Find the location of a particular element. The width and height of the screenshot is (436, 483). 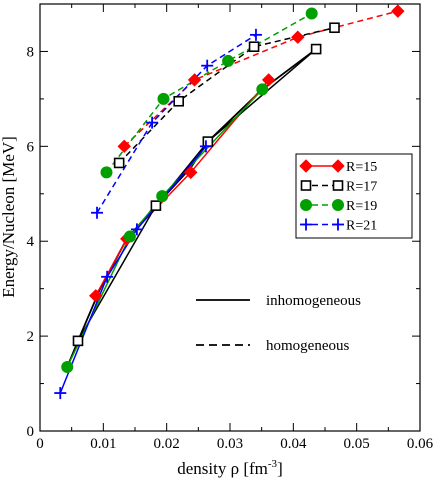

line-style-legend: inhomogeneous homogeneous is located at coordinates (278, 323).